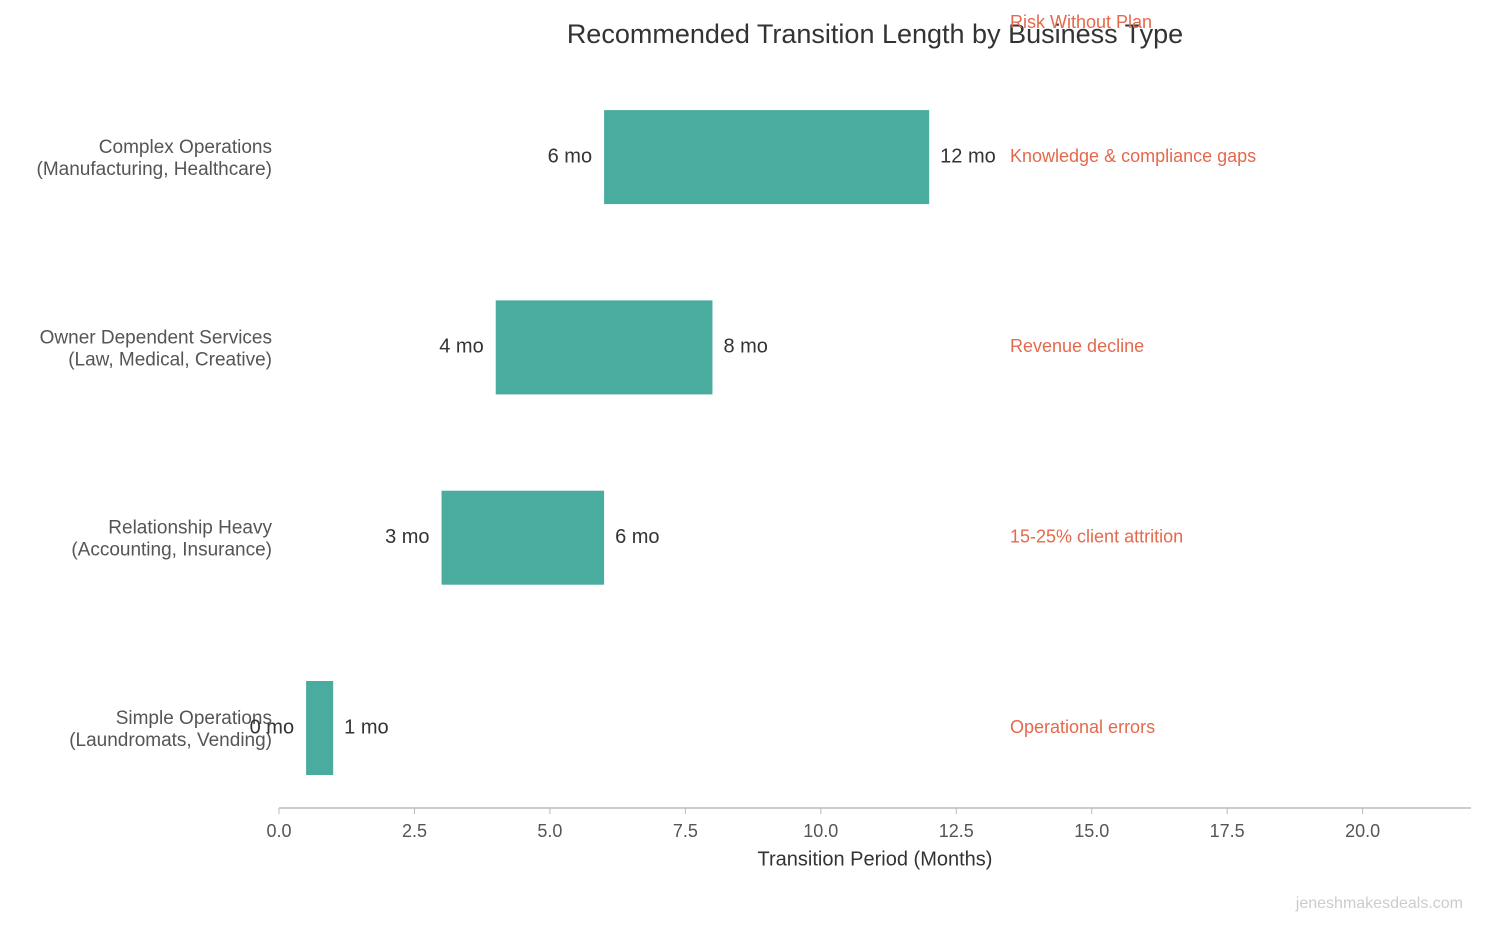 The image size is (1485, 927). Describe the element at coordinates (272, 727) in the screenshot. I see `start-label: 0 mo` at that location.